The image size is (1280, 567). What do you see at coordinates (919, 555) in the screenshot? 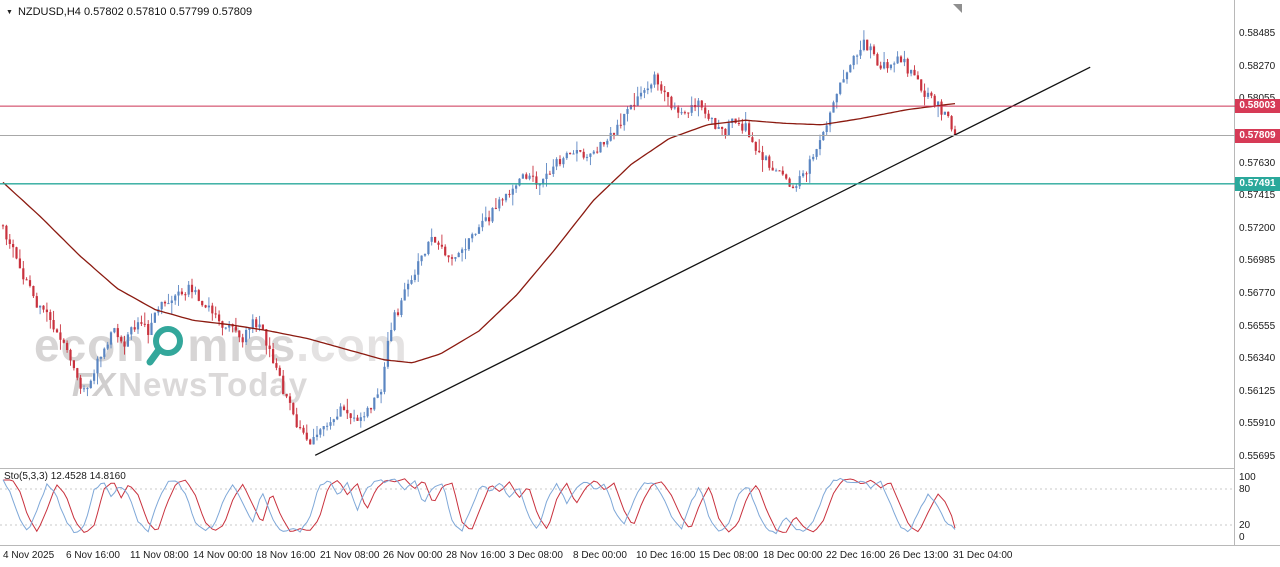
I see `time-axis-label: 26 Dec 13:00` at bounding box center [919, 555].